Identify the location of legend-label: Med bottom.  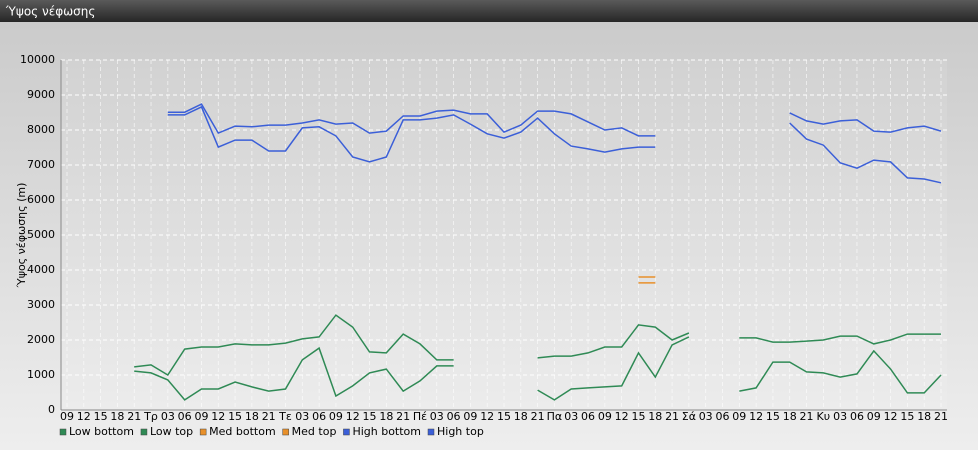
(242, 431).